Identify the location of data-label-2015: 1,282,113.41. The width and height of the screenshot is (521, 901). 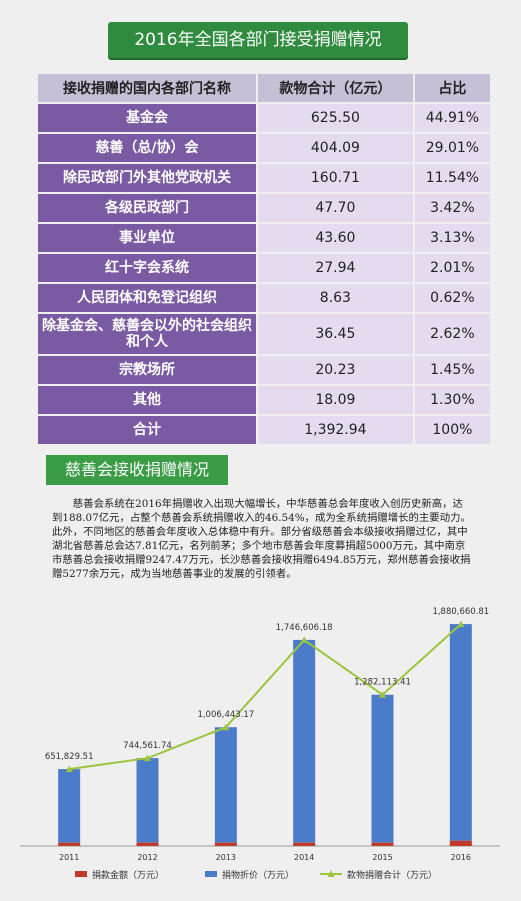
(382, 683).